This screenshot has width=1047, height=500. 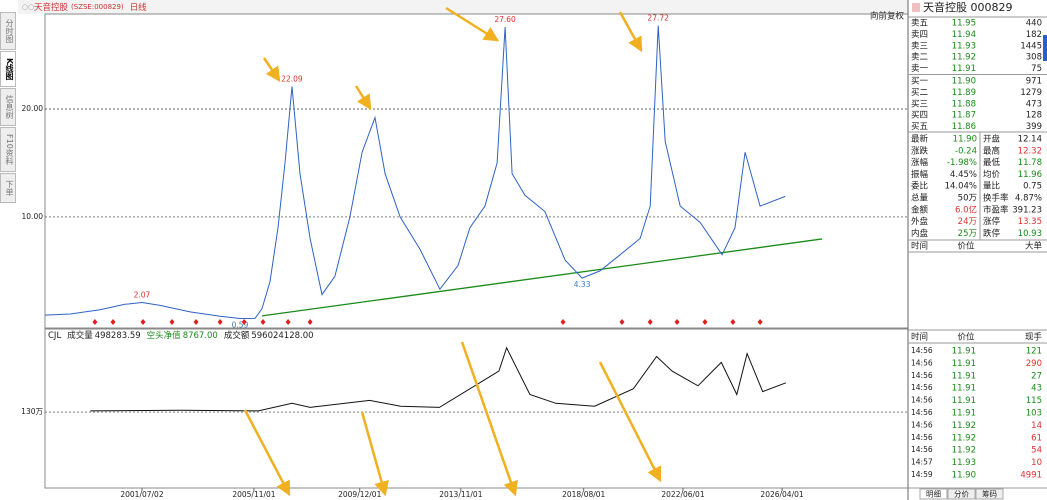 I want to click on quote-value: 0.75, so click(x=1032, y=187).